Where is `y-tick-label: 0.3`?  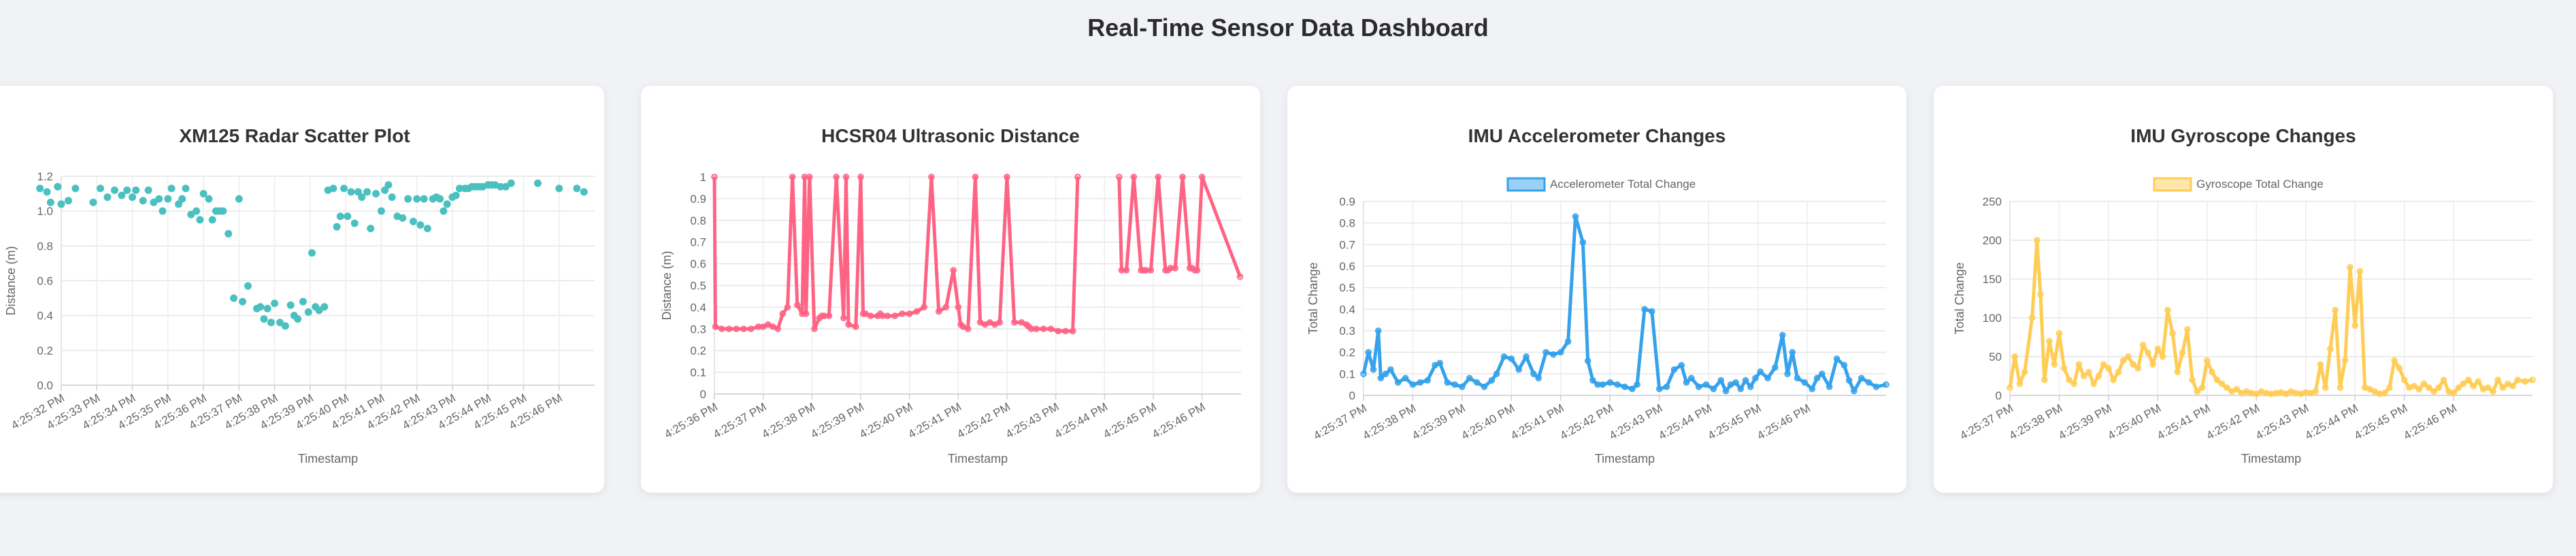
y-tick-label: 0.3 is located at coordinates (1347, 331).